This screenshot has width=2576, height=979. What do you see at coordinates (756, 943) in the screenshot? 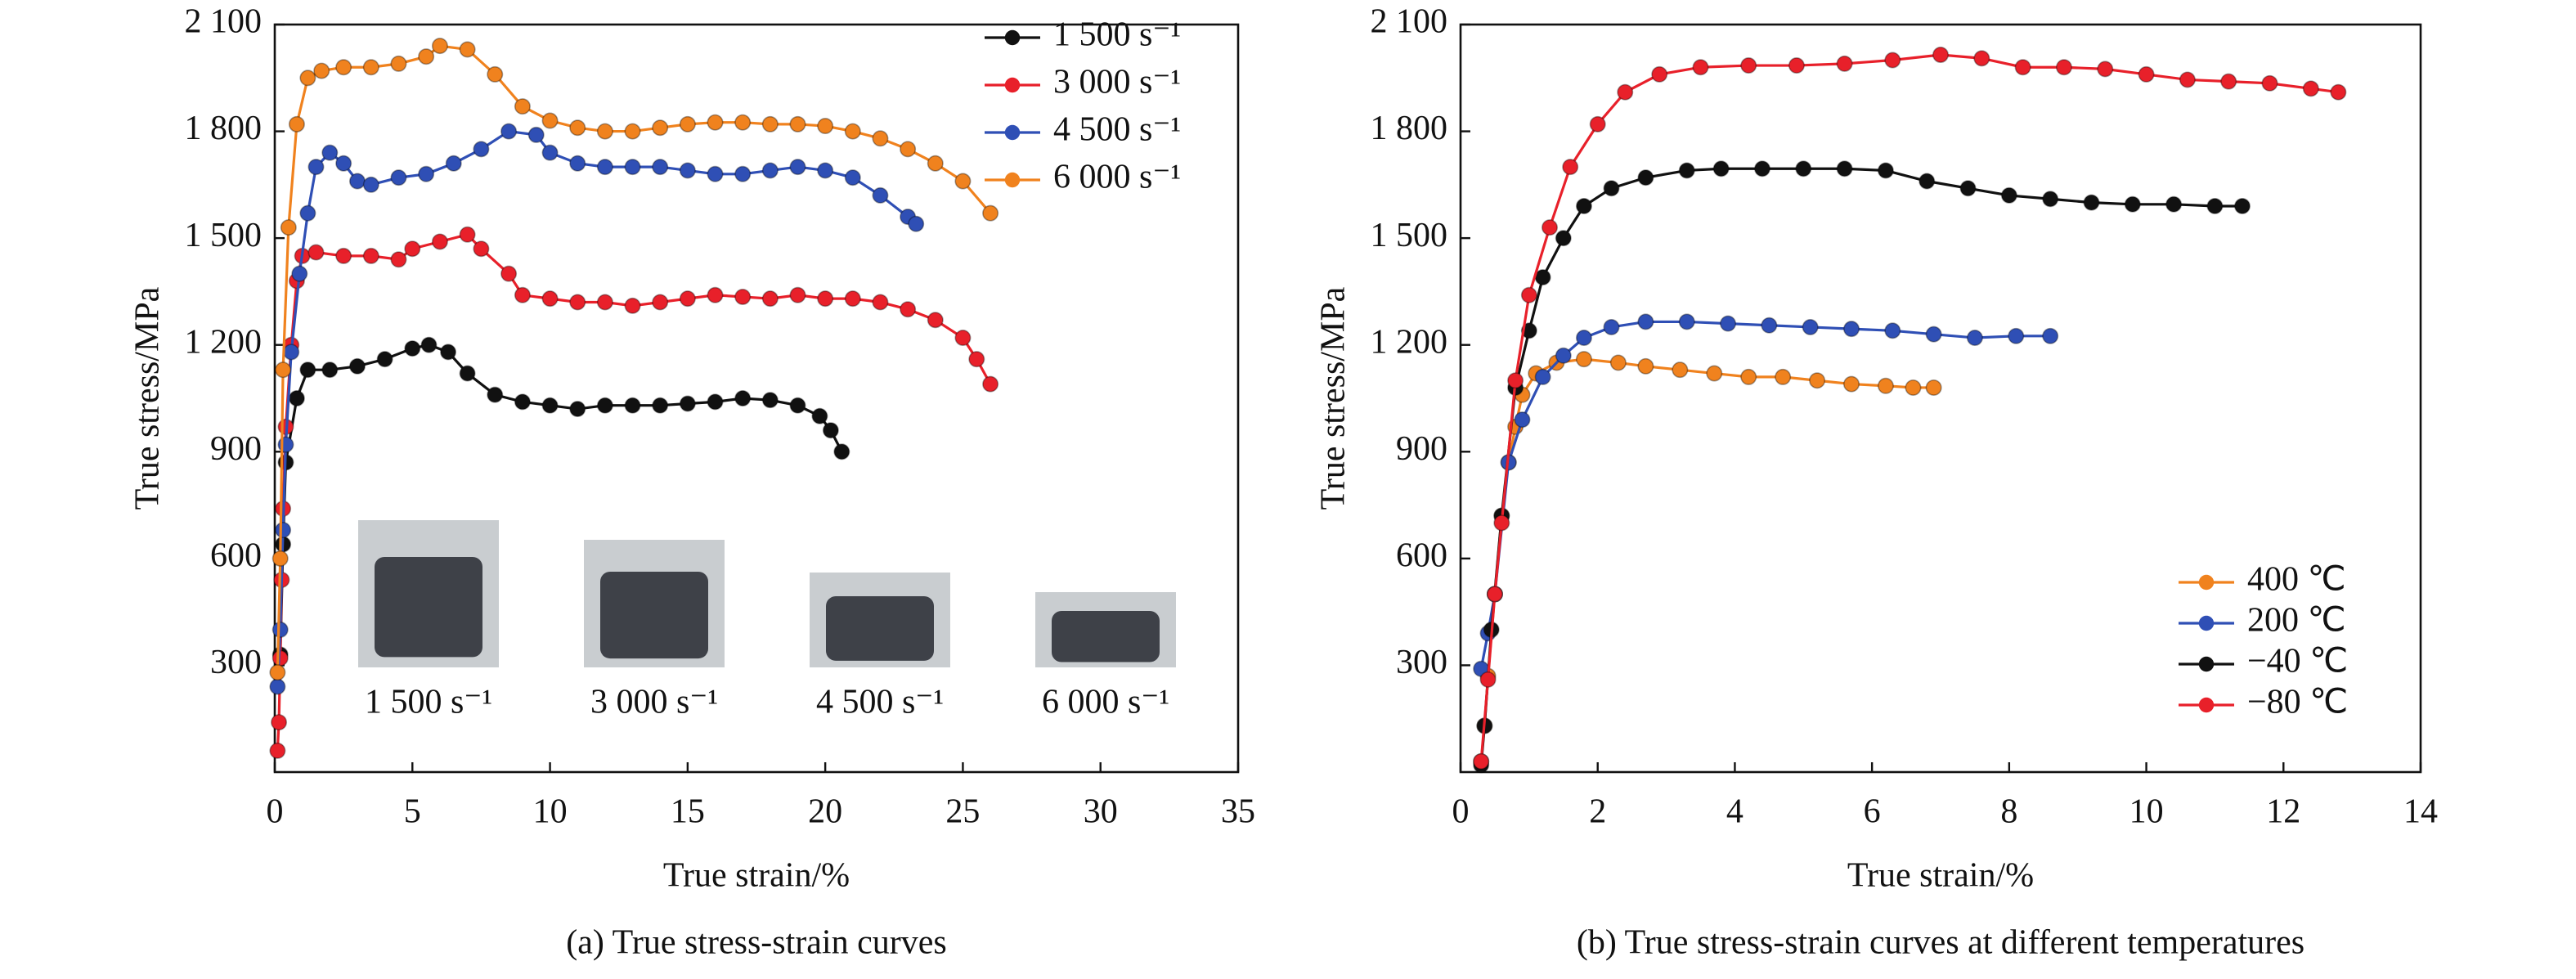
I see `caption: (a) True stress-strain curves` at bounding box center [756, 943].